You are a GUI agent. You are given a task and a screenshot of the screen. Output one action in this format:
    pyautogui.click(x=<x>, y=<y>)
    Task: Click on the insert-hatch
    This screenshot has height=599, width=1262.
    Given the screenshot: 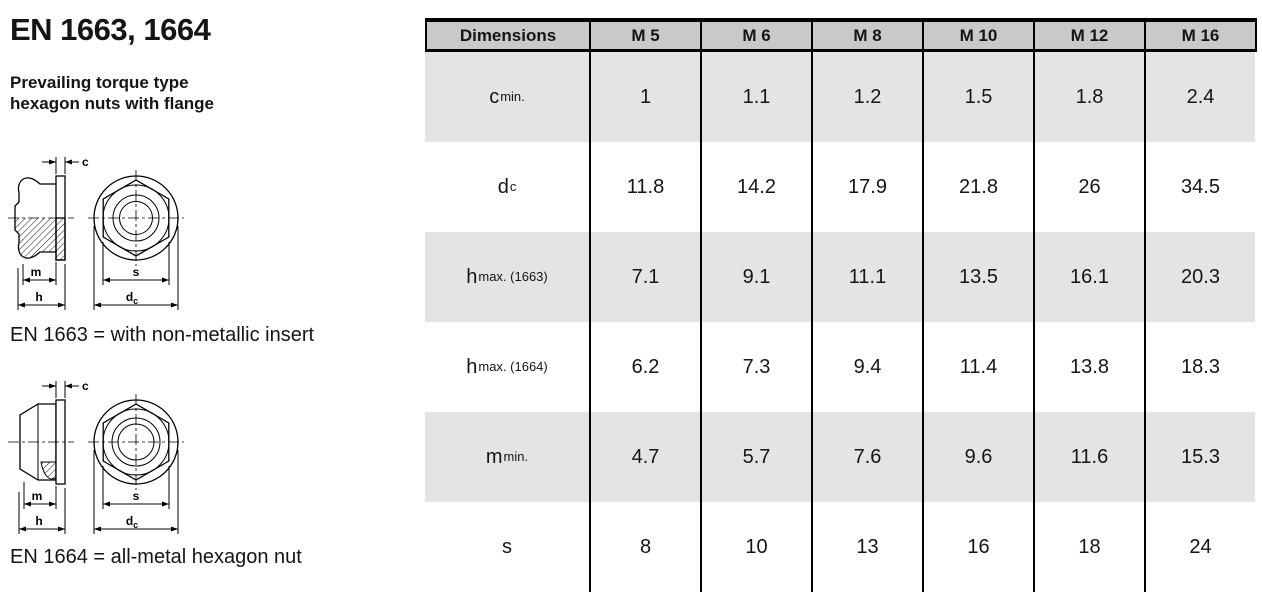 What is the action you would take?
    pyautogui.click(x=35, y=238)
    